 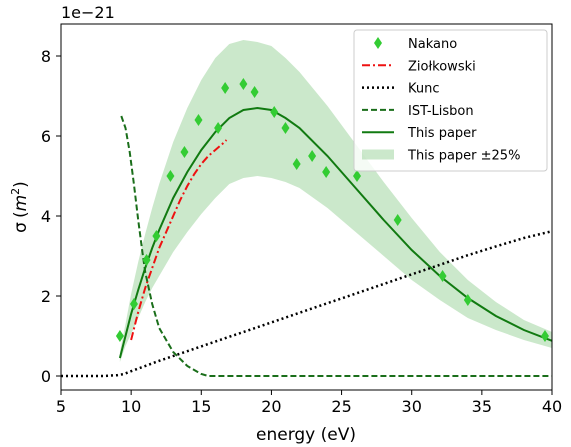 What do you see at coordinates (131, 406) in the screenshot?
I see `x-tick-label: 10` at bounding box center [131, 406].